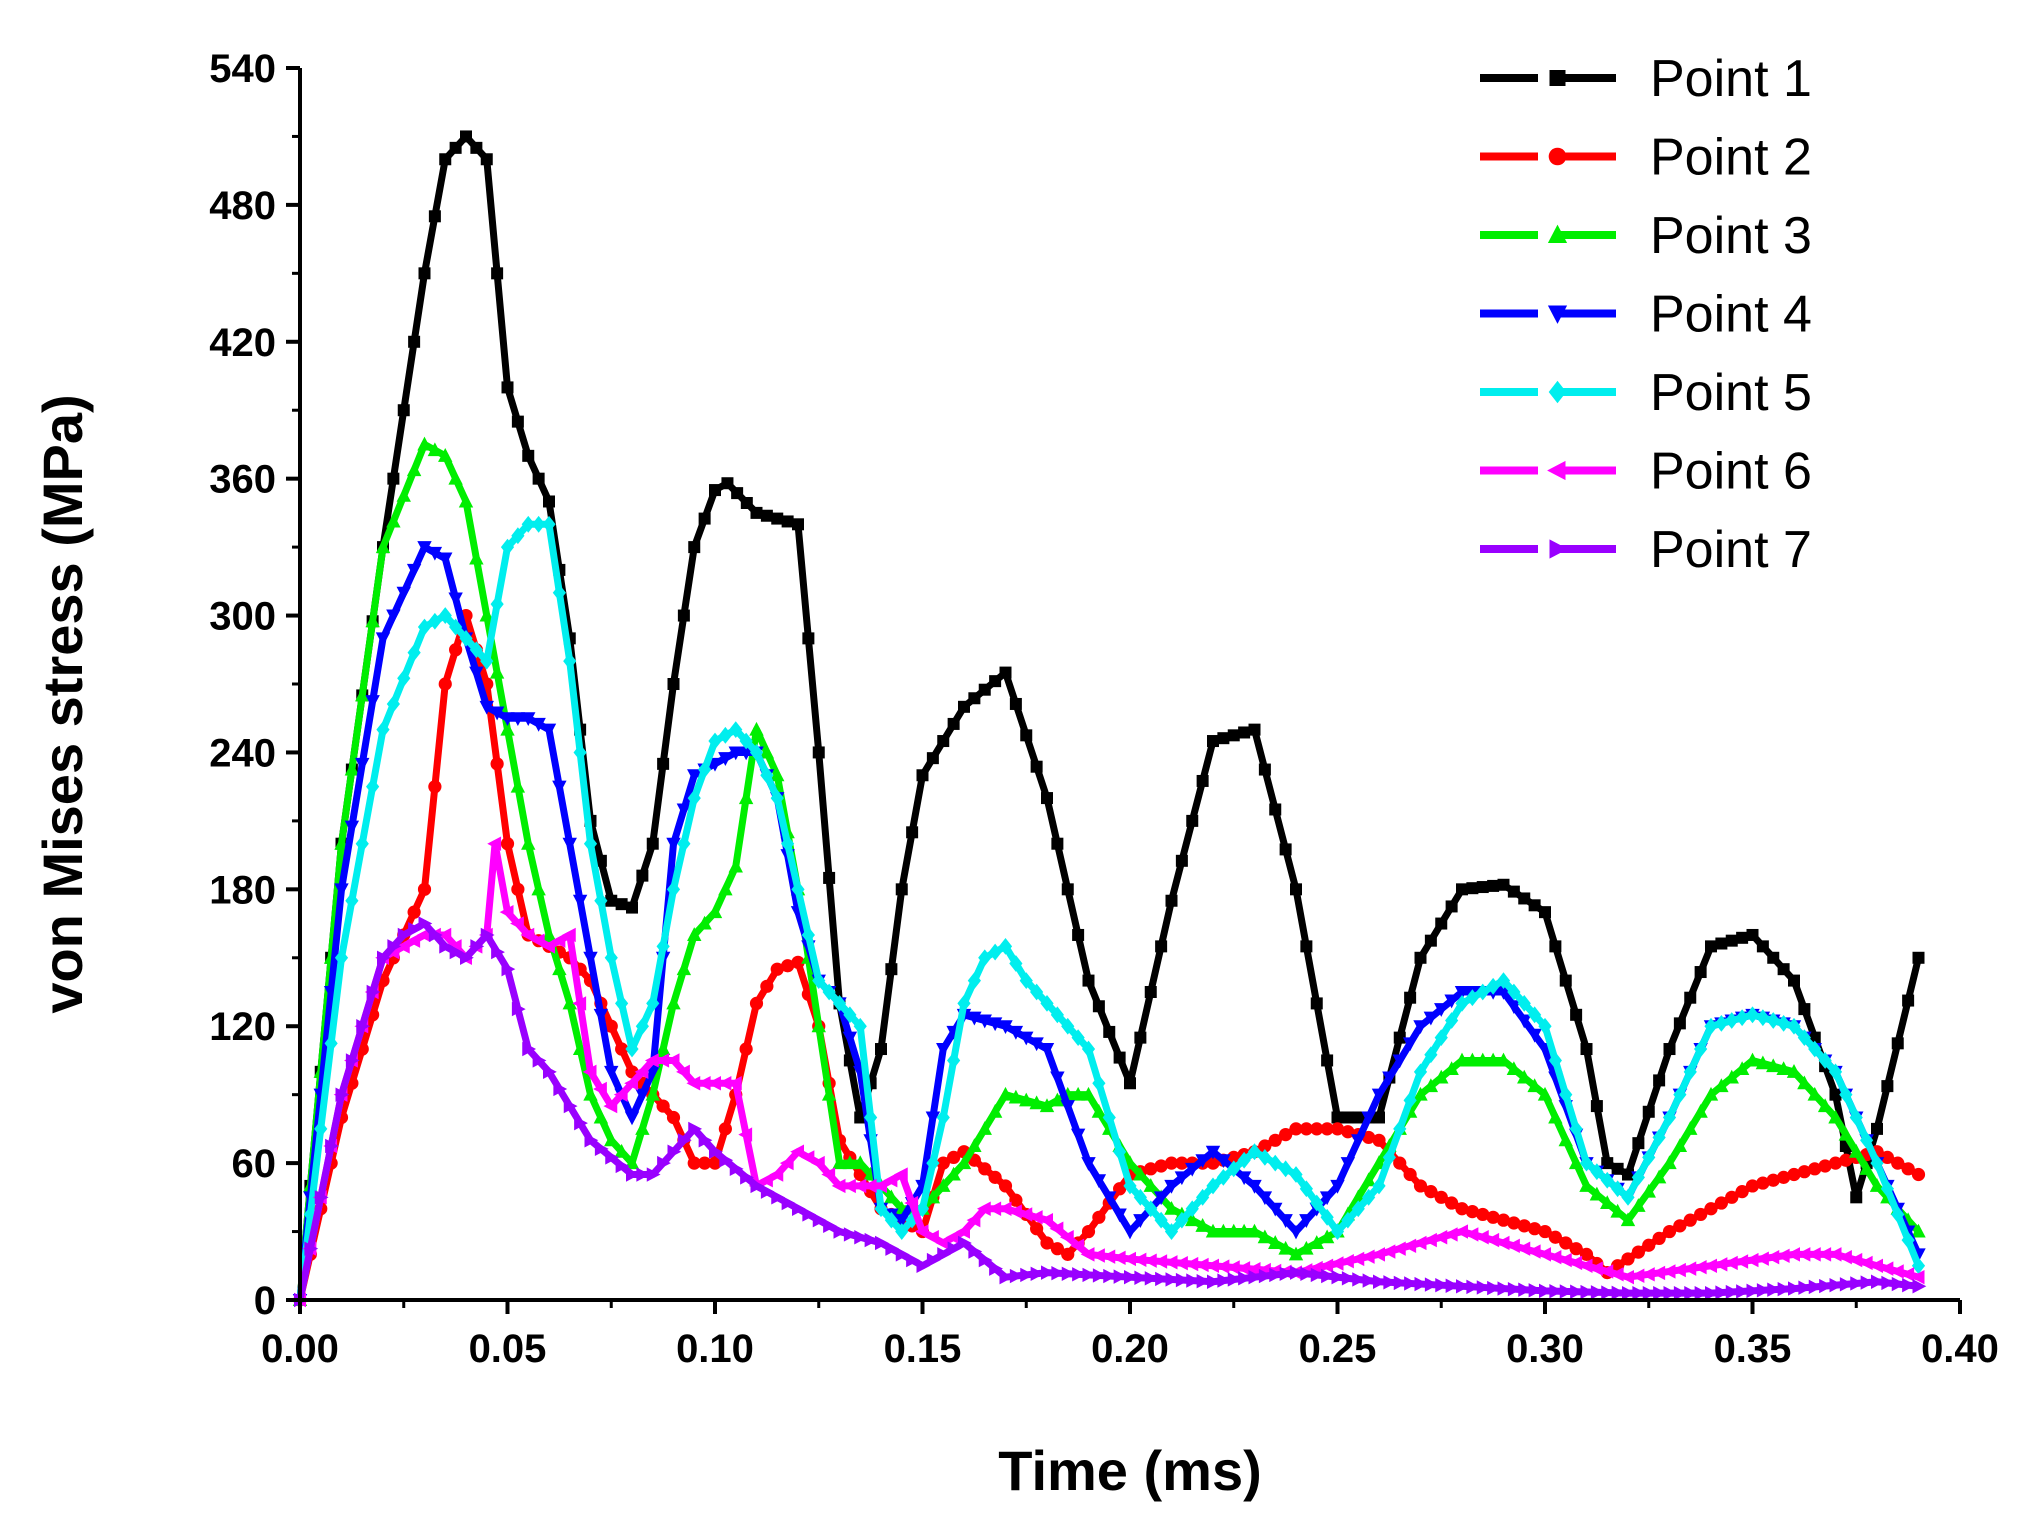 The height and width of the screenshot is (1533, 2033). Describe the element at coordinates (254, 1164) in the screenshot. I see `y-tick-label: 60` at that location.